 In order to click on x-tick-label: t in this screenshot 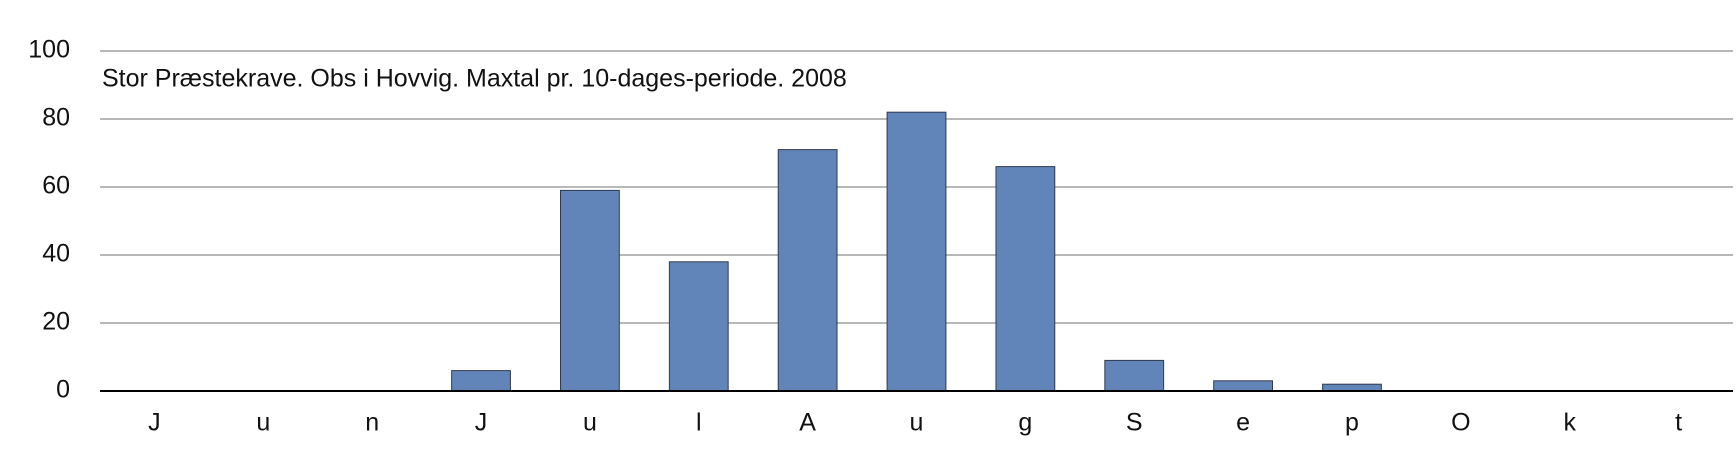, I will do `click(1678, 423)`.